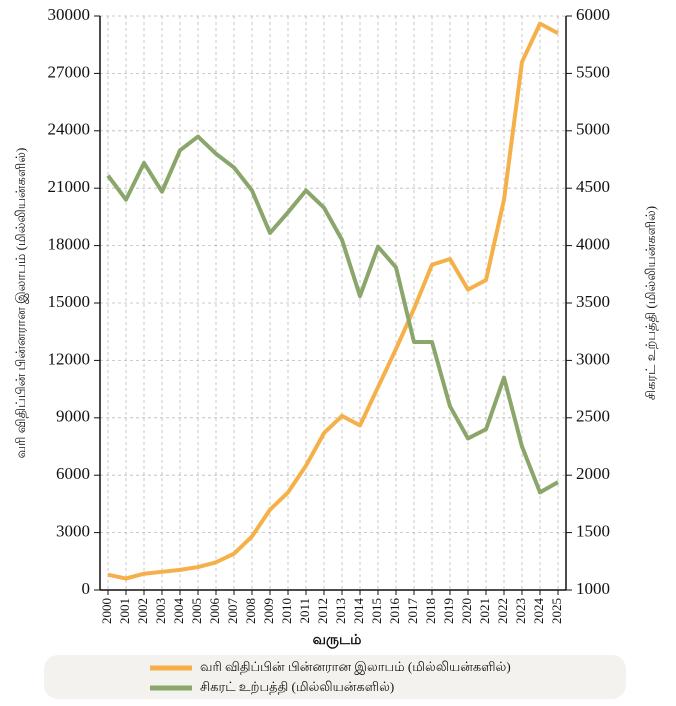  Describe the element at coordinates (69, 358) in the screenshot. I see `y-tick-label: 12000` at that location.